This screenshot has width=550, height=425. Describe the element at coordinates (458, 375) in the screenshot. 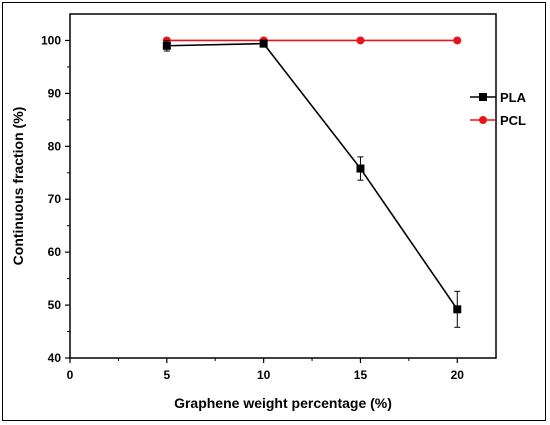

I see `x-tick-label: 20` at that location.